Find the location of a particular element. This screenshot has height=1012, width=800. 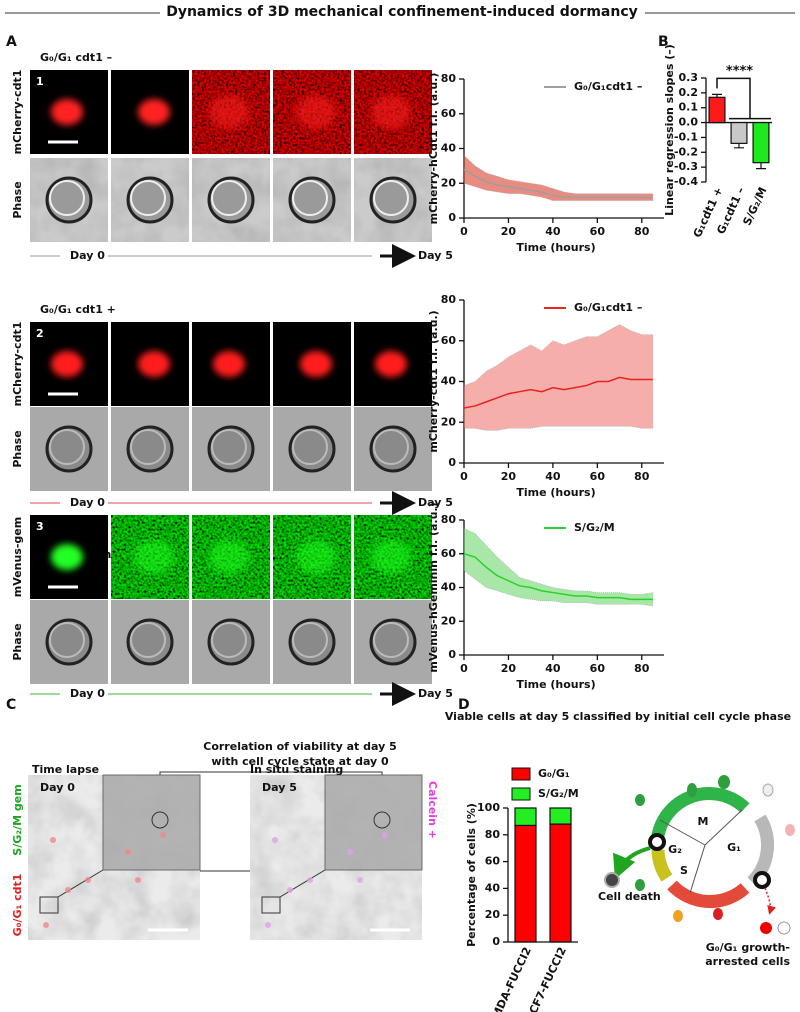

channel-label: G₀/G₁ cdt1 is located at coordinates (17, 905).